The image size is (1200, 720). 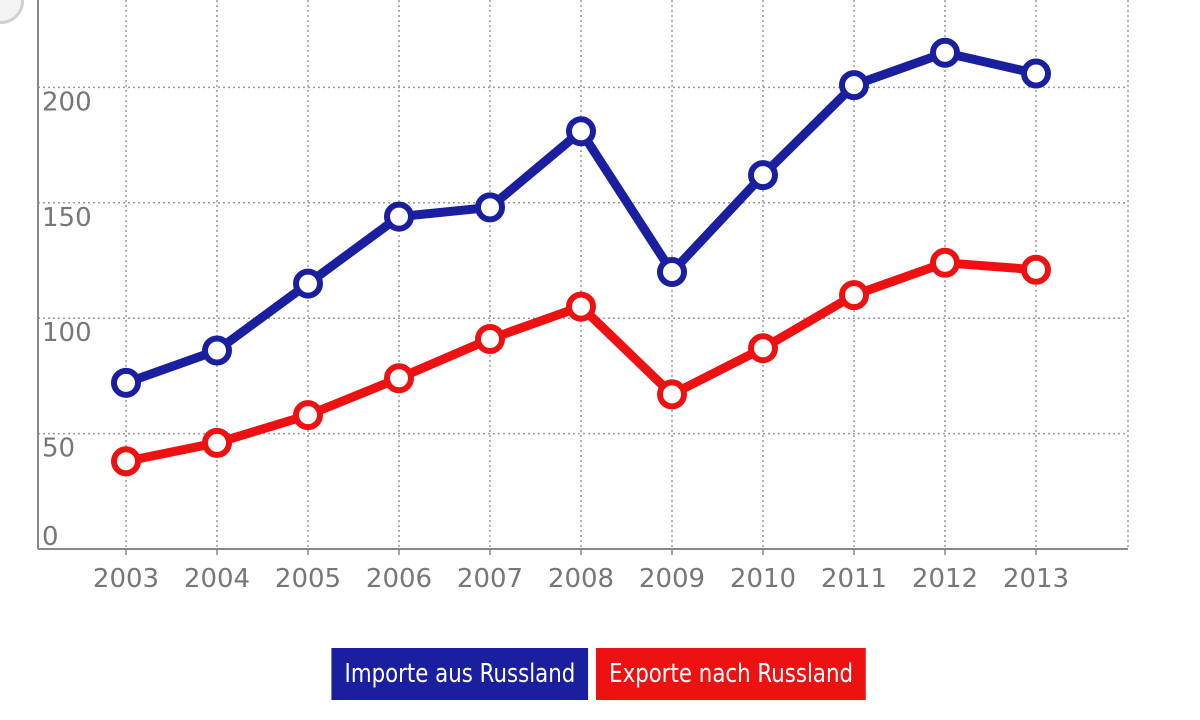 What do you see at coordinates (67, 218) in the screenshot?
I see `y-tick-label: 150` at bounding box center [67, 218].